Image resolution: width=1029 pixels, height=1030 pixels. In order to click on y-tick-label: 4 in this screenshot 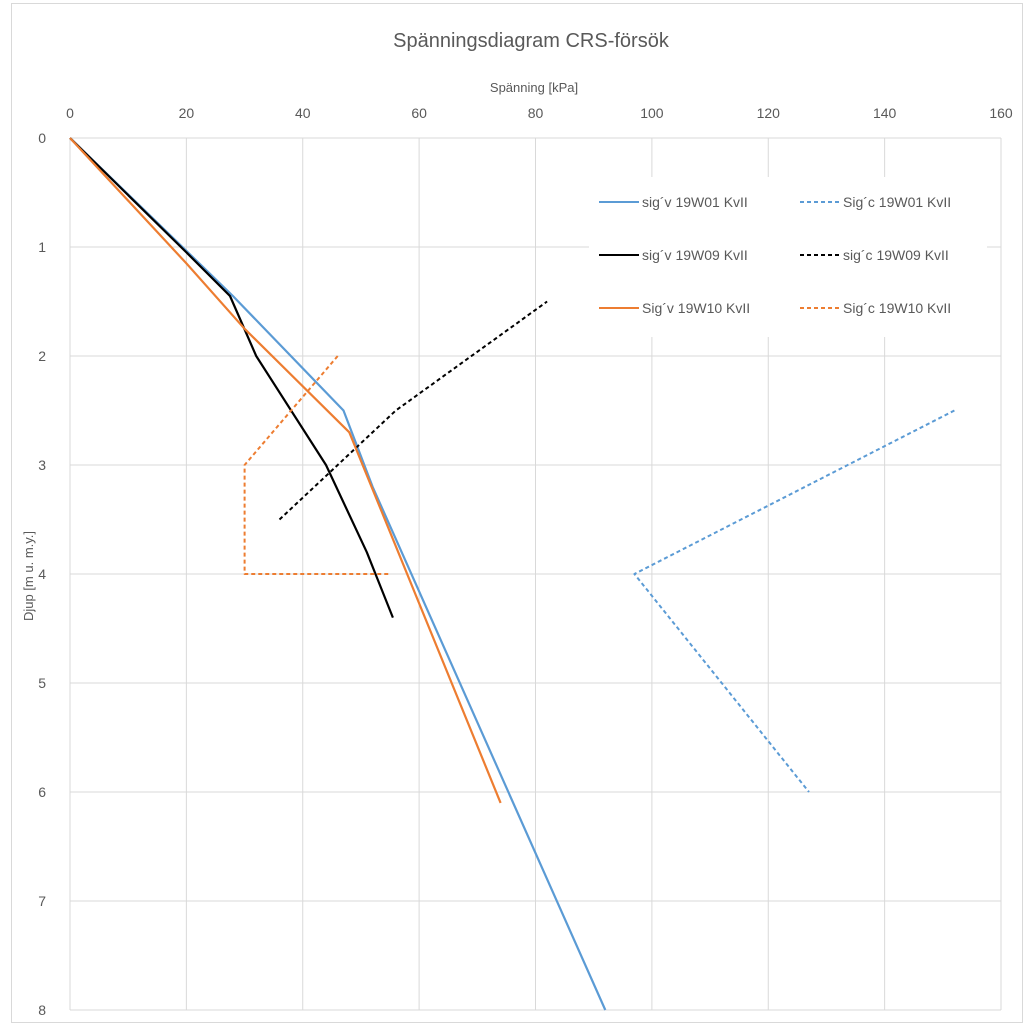, I will do `click(42, 574)`.